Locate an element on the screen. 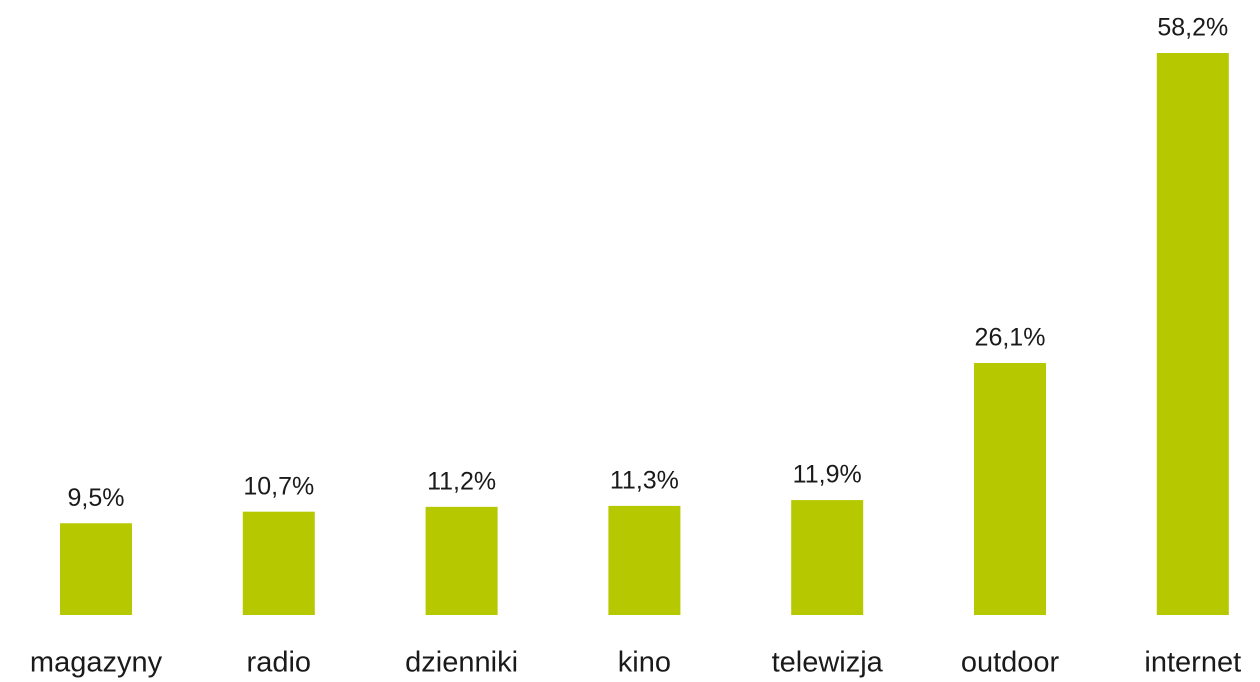 The image size is (1260, 682). value-label: 10,7% is located at coordinates (278, 486).